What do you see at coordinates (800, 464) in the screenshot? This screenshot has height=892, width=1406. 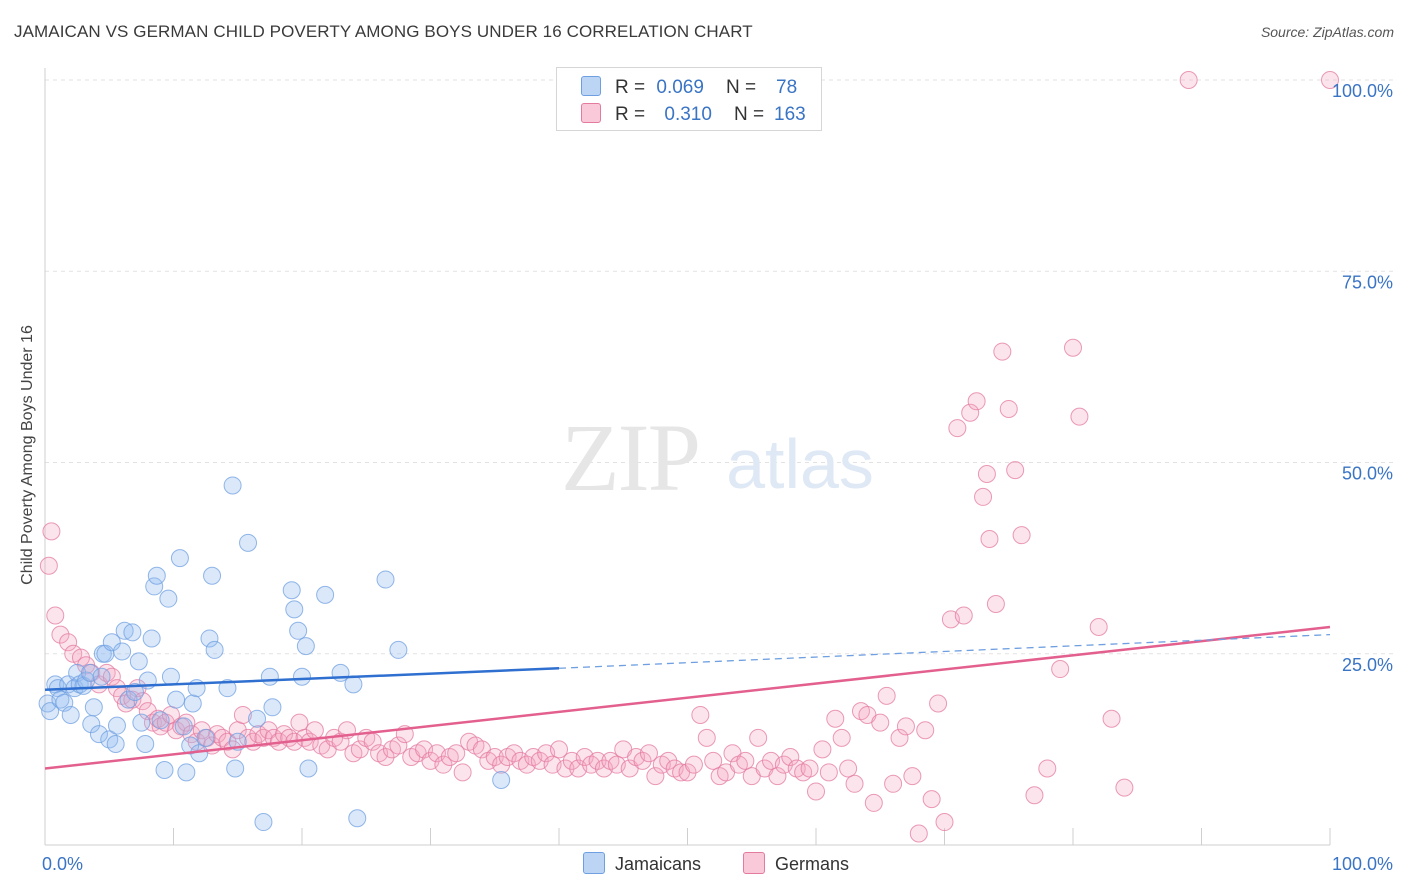 I see `watermark-atlas: atlas` at bounding box center [800, 464].